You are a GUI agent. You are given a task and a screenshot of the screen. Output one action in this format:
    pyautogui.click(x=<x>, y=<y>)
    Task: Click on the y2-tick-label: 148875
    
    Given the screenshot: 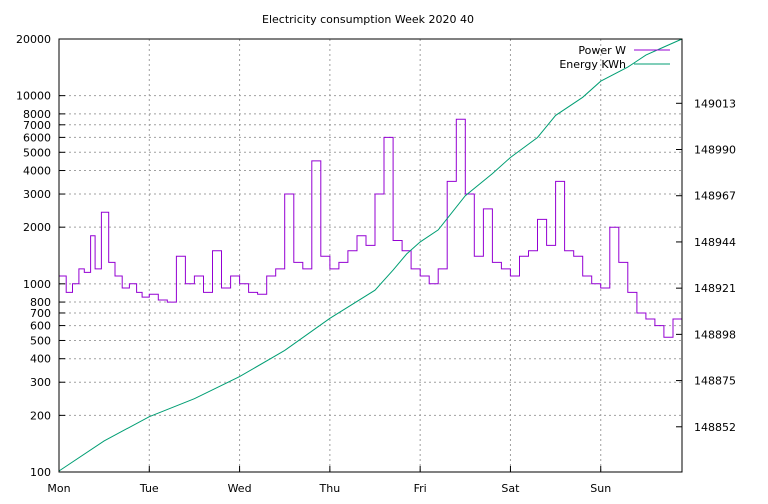 What is the action you would take?
    pyautogui.click(x=715, y=381)
    